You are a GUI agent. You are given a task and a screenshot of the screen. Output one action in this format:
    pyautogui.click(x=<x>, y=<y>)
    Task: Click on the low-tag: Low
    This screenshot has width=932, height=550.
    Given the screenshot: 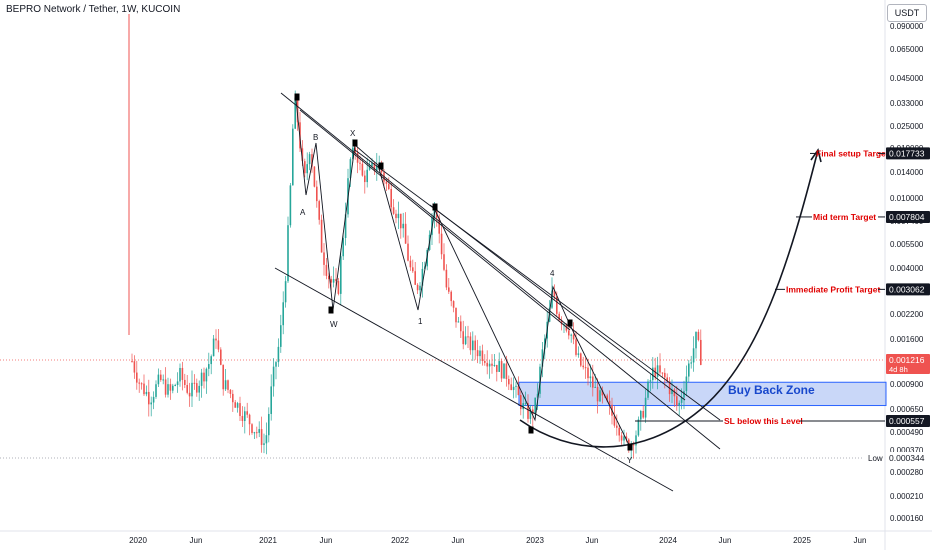 What is the action you would take?
    pyautogui.click(x=875, y=458)
    